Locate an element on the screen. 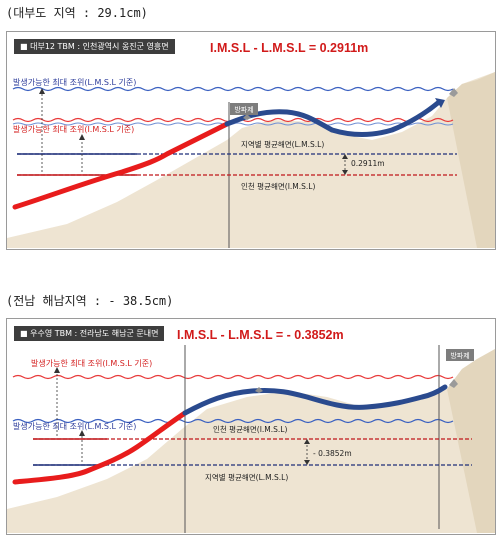  diff-label: 0.2911m is located at coordinates (368, 163).